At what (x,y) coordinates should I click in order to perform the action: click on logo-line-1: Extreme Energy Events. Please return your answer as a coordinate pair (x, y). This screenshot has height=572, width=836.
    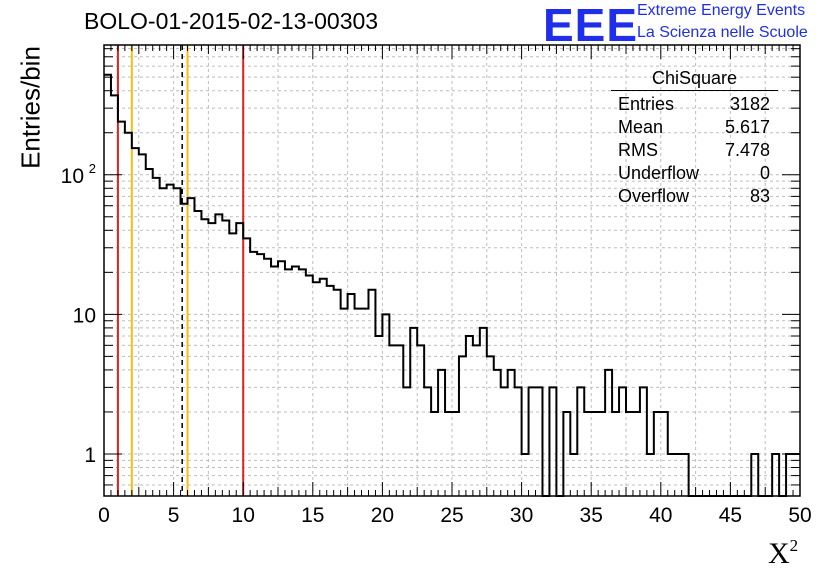
    Looking at the image, I should click on (721, 10).